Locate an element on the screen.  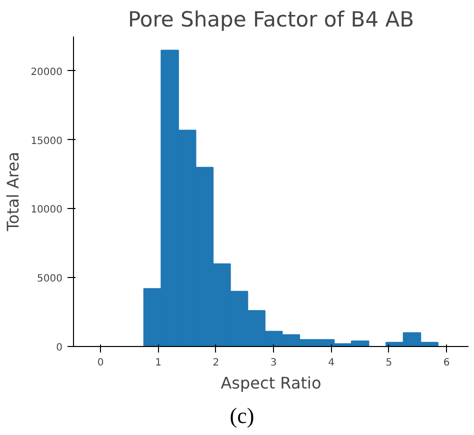
y-tick-label: 20000 is located at coordinates (46, 72).